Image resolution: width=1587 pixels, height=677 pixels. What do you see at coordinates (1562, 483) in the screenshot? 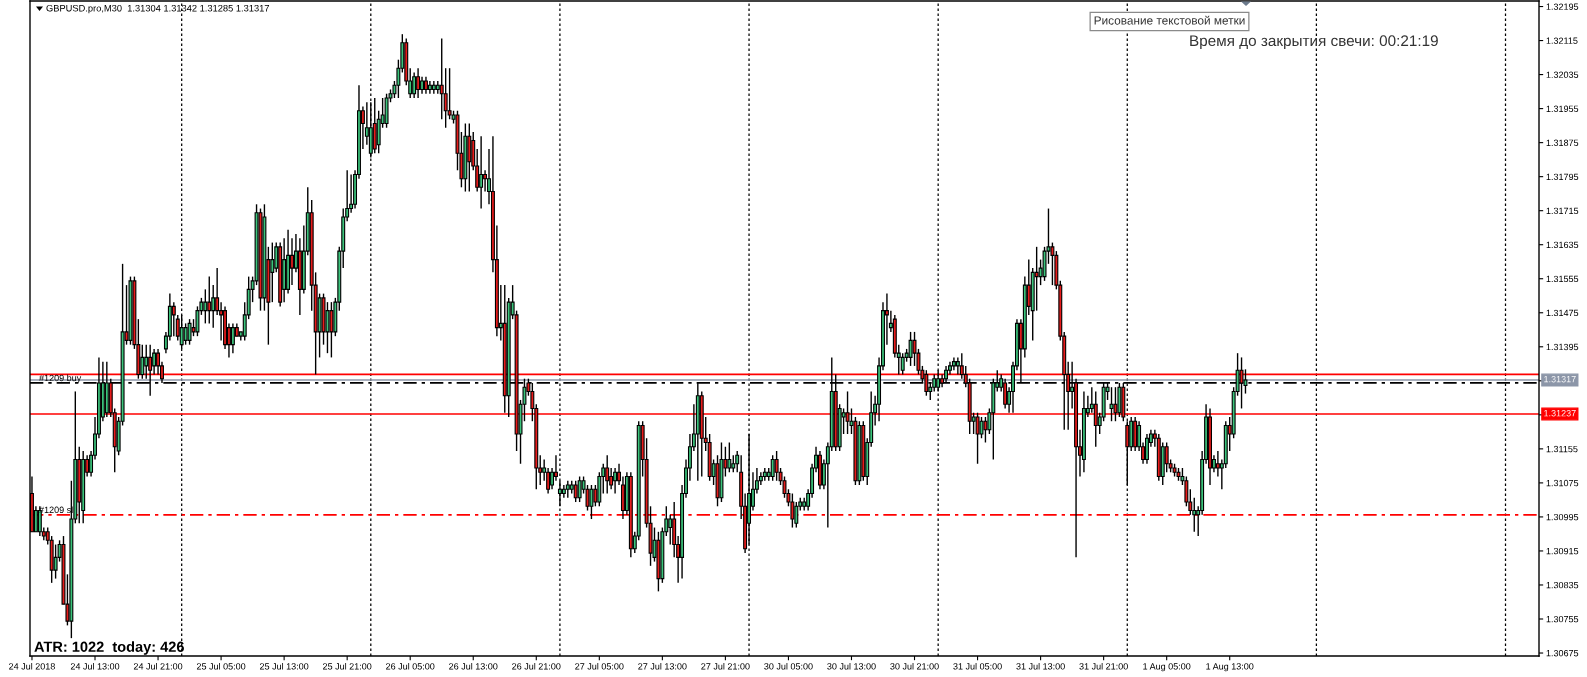
I see `y-tick-label: 1.31075` at bounding box center [1562, 483].